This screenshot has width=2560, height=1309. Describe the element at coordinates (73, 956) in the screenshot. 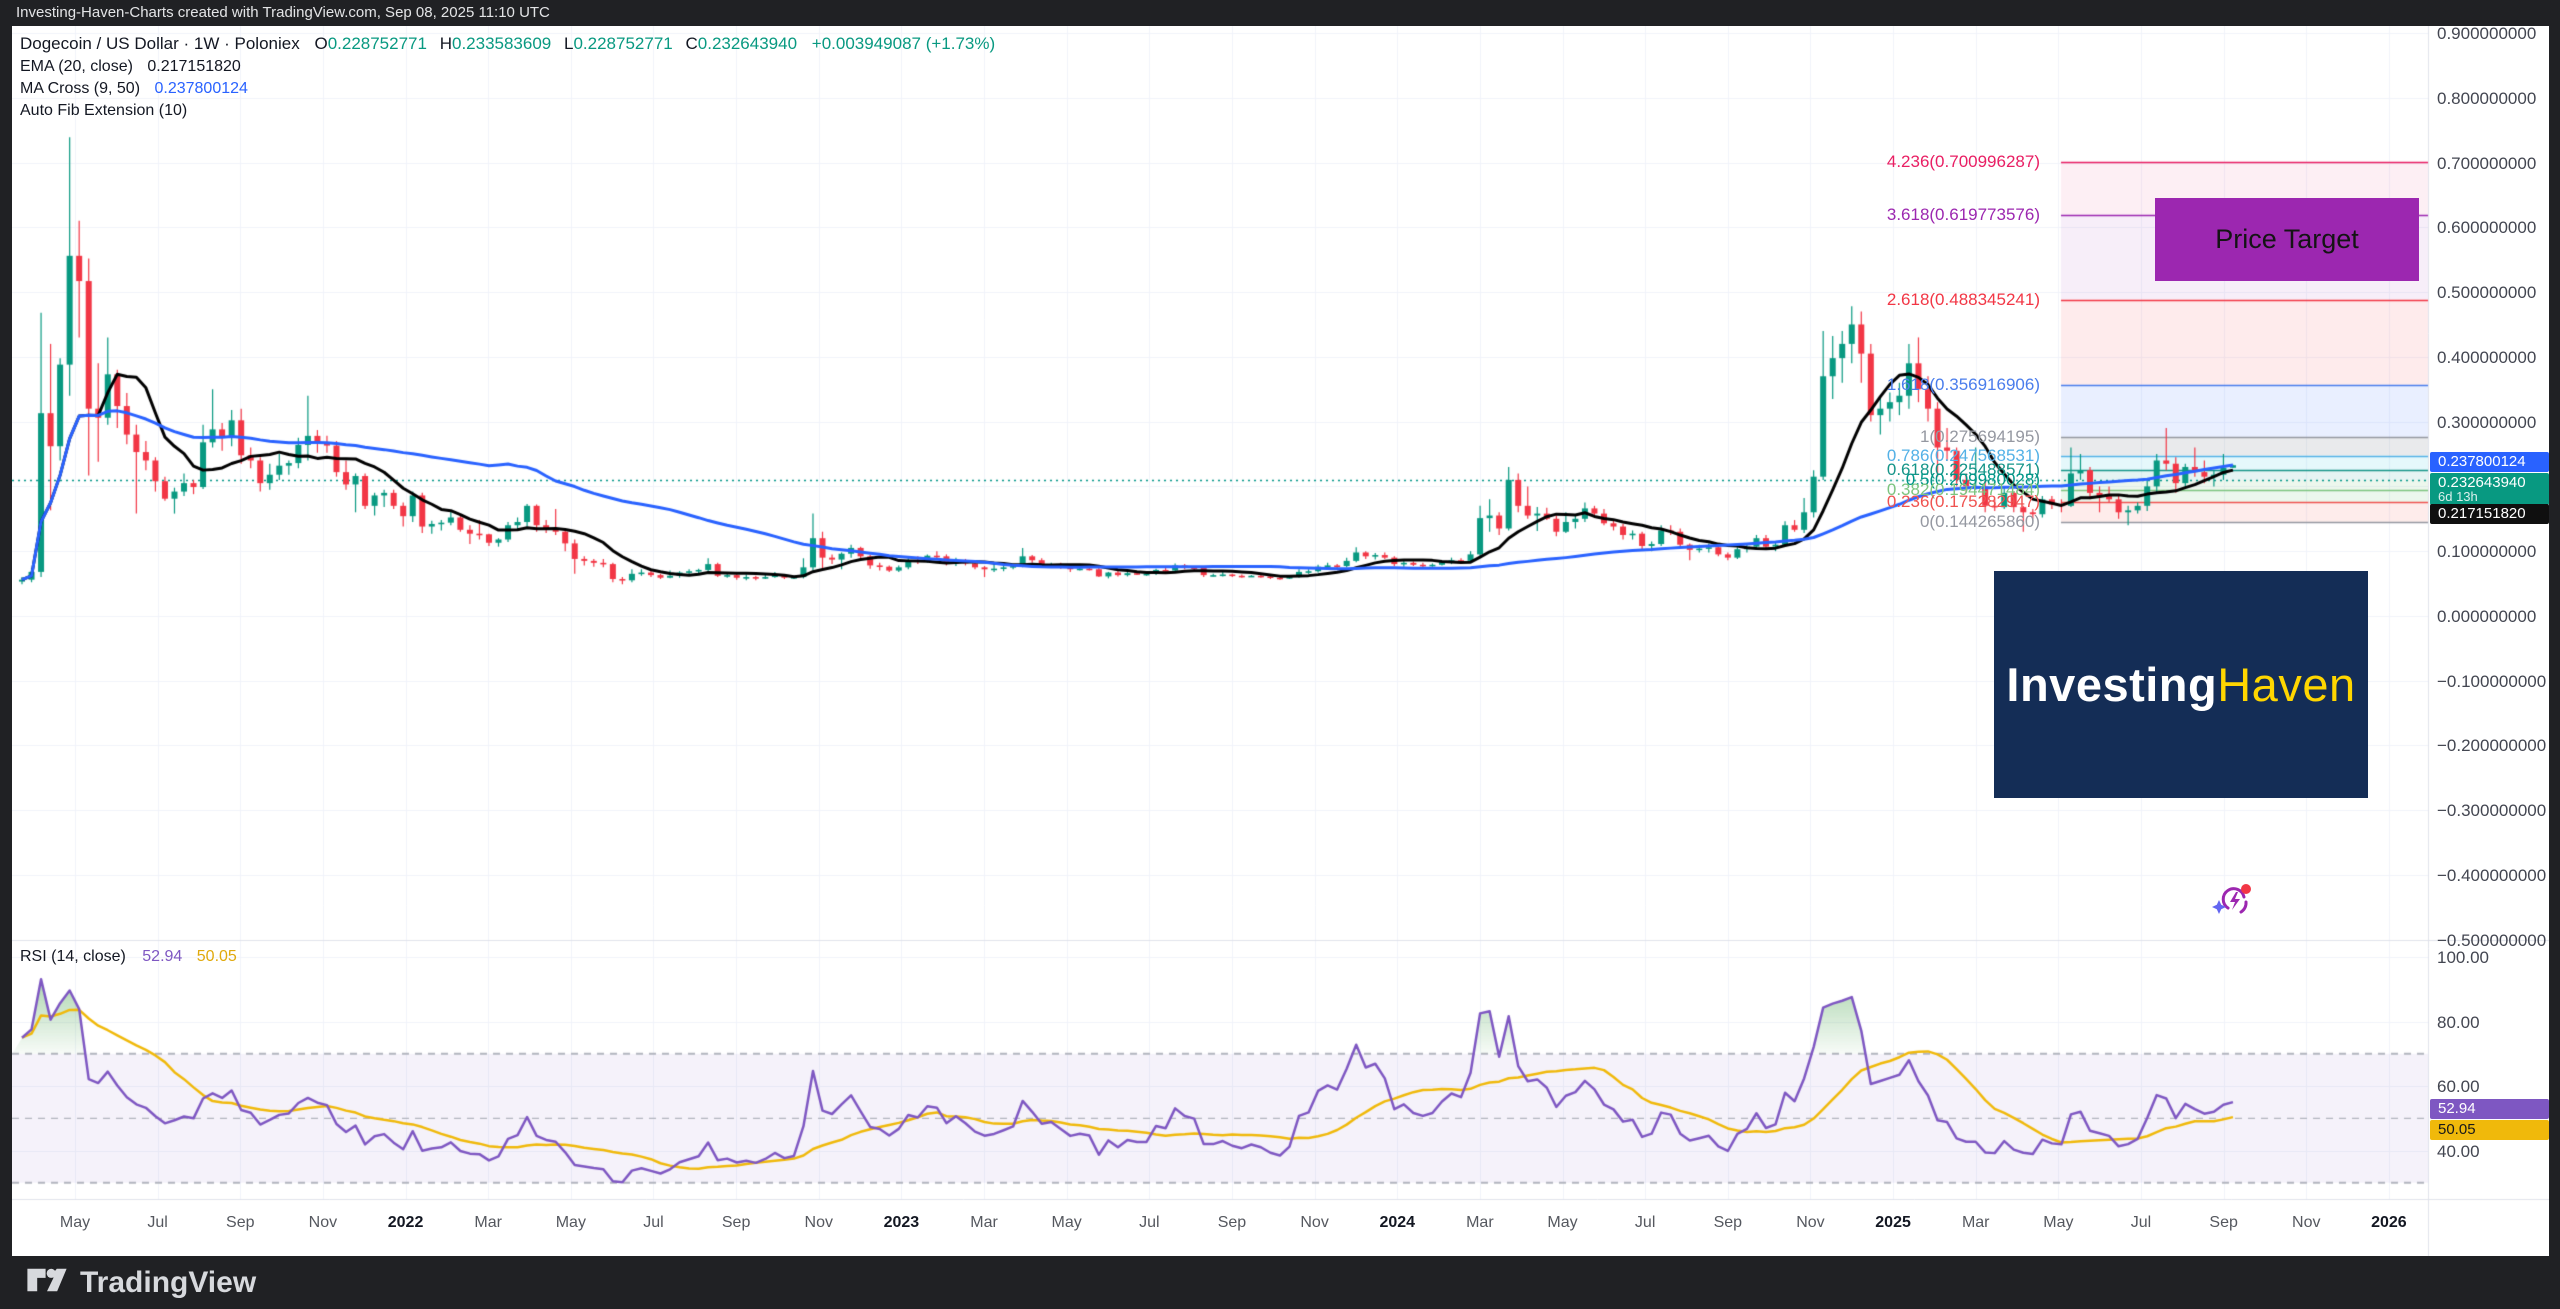

I see `rsi-name: RSI (14, close)` at that location.